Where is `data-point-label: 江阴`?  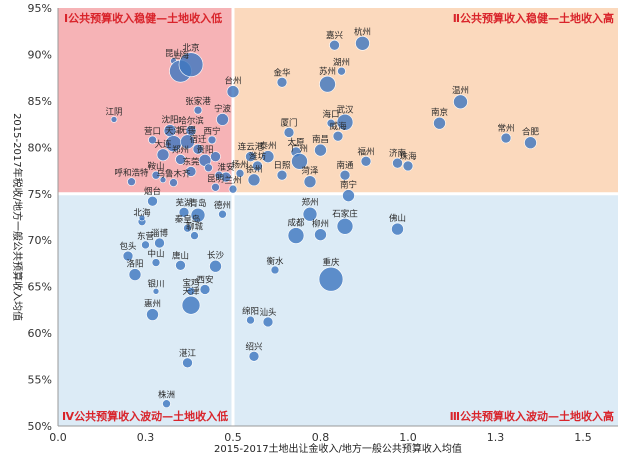 data-point-label: 江阴 is located at coordinates (113, 112).